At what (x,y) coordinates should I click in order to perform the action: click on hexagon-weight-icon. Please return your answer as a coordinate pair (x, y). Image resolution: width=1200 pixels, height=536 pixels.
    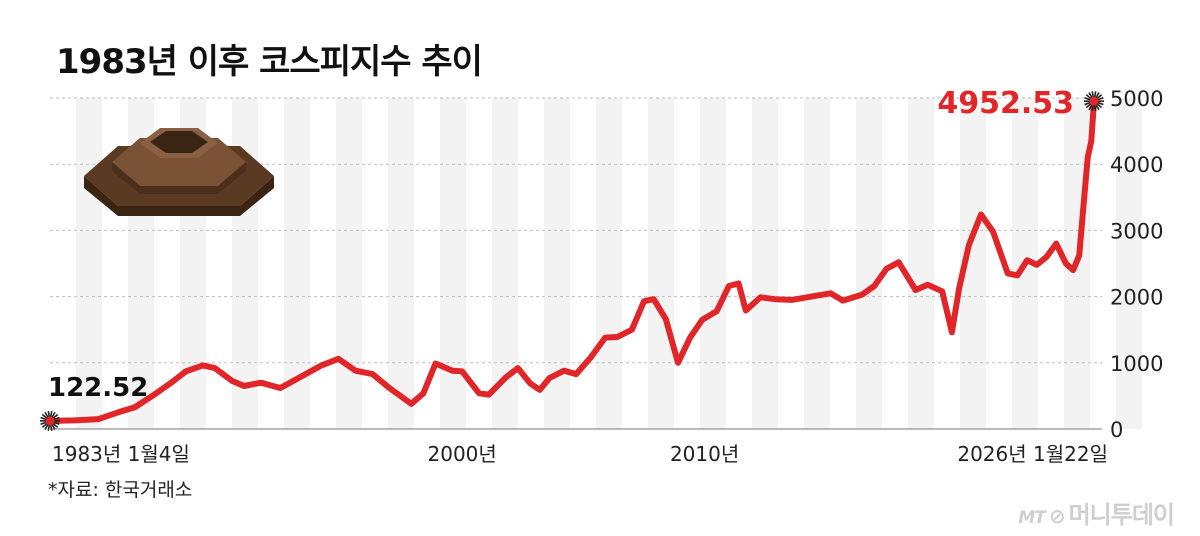
    Looking at the image, I should click on (179, 172).